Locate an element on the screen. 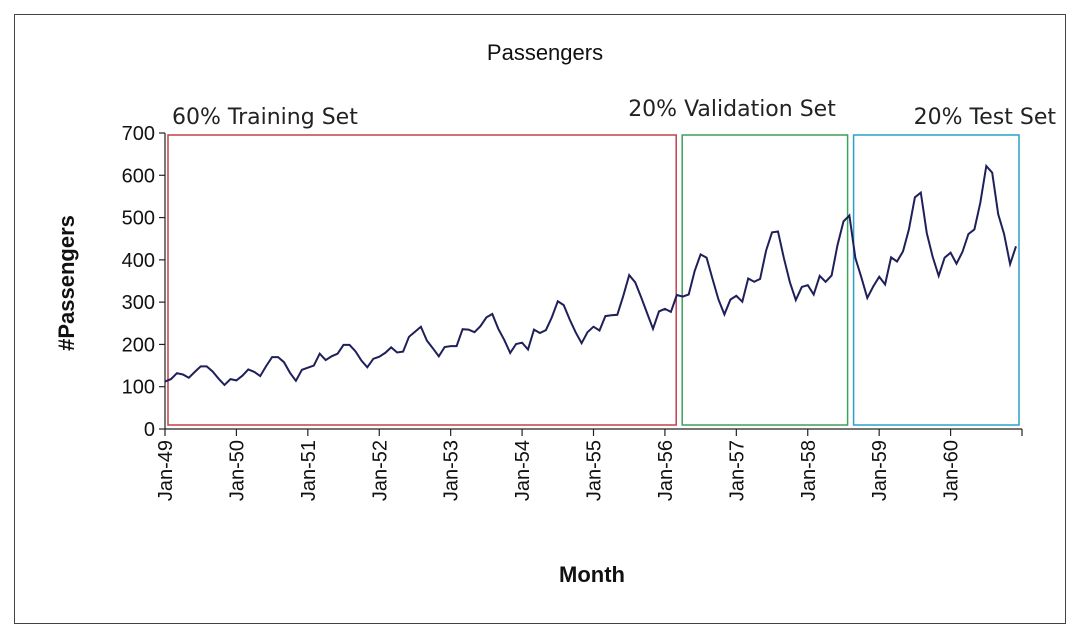 The height and width of the screenshot is (638, 1078). x-tick-label: Jan-58 is located at coordinates (809, 470).